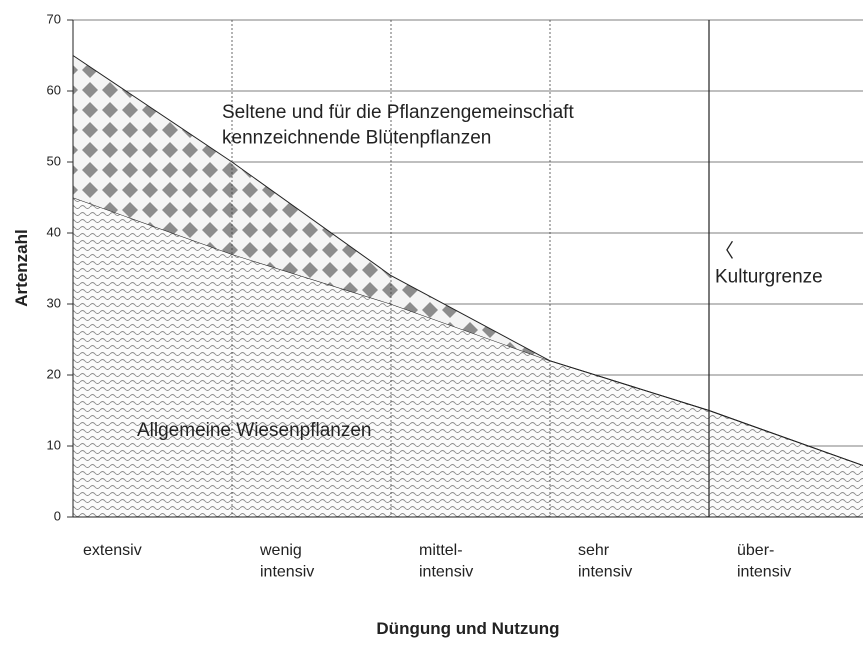 The height and width of the screenshot is (645, 863). Describe the element at coordinates (446, 561) in the screenshot. I see `x-tick-label: mittel-intensiv` at that location.